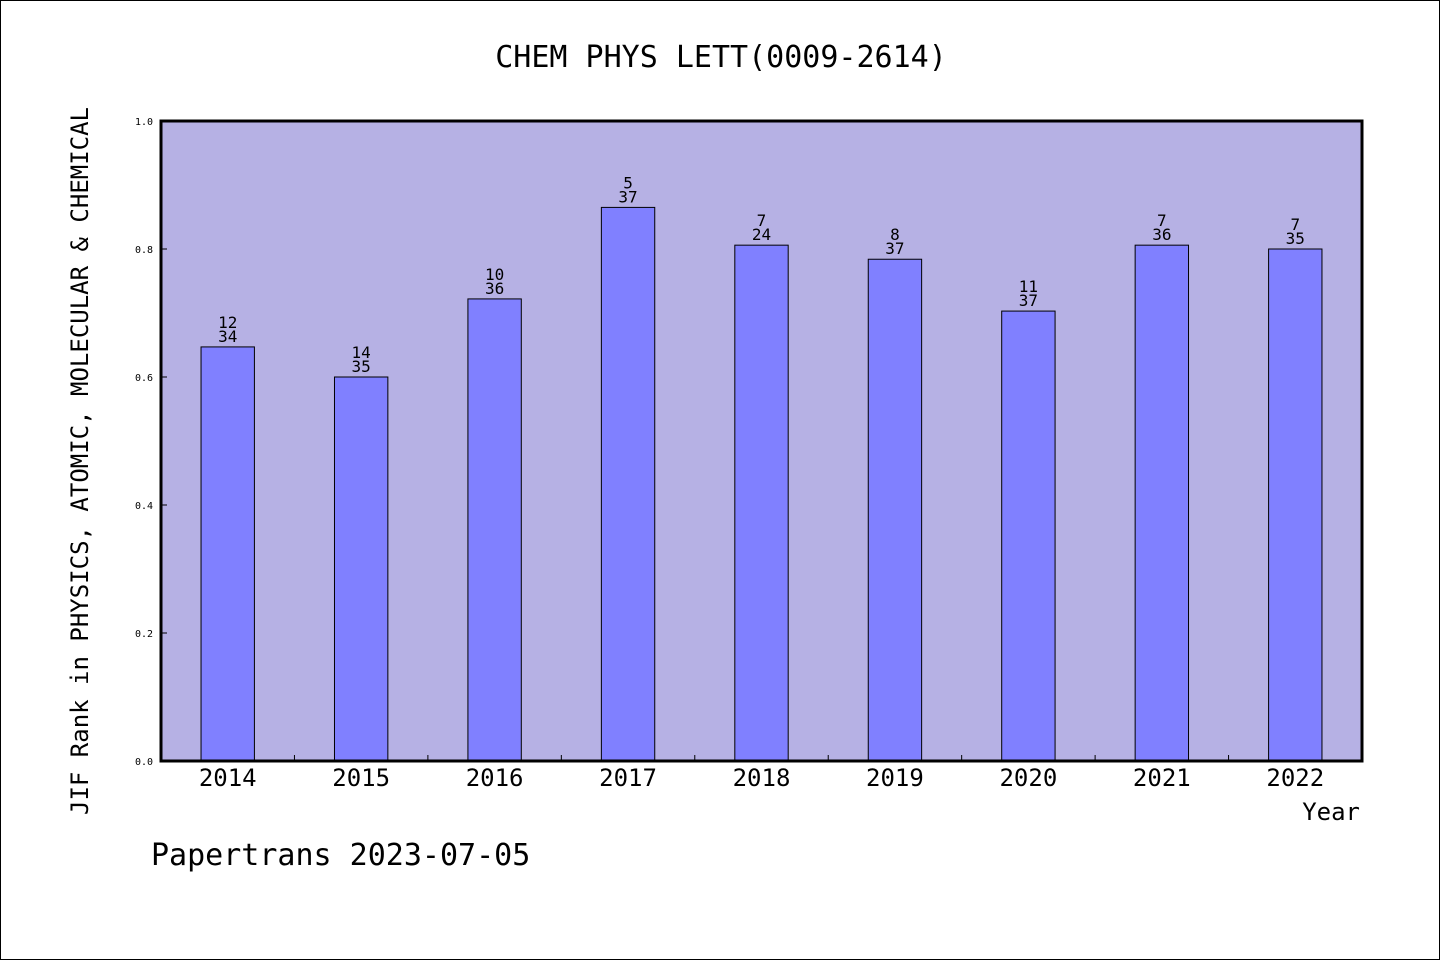  Describe the element at coordinates (1028, 286) in the screenshot. I see `data-label-rank-2020: 11` at that location.